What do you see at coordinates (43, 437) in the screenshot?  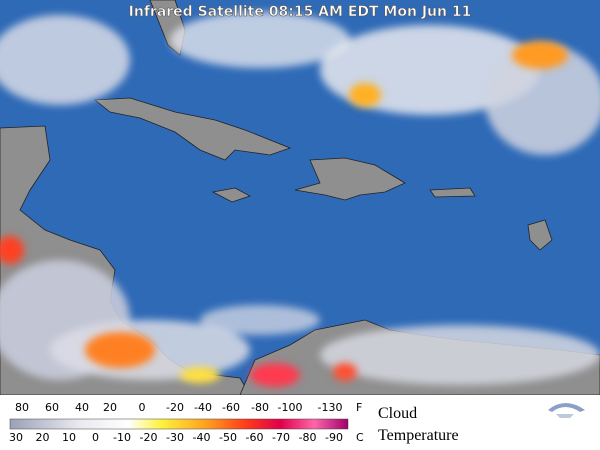 I see `c-label: 20` at bounding box center [43, 437].